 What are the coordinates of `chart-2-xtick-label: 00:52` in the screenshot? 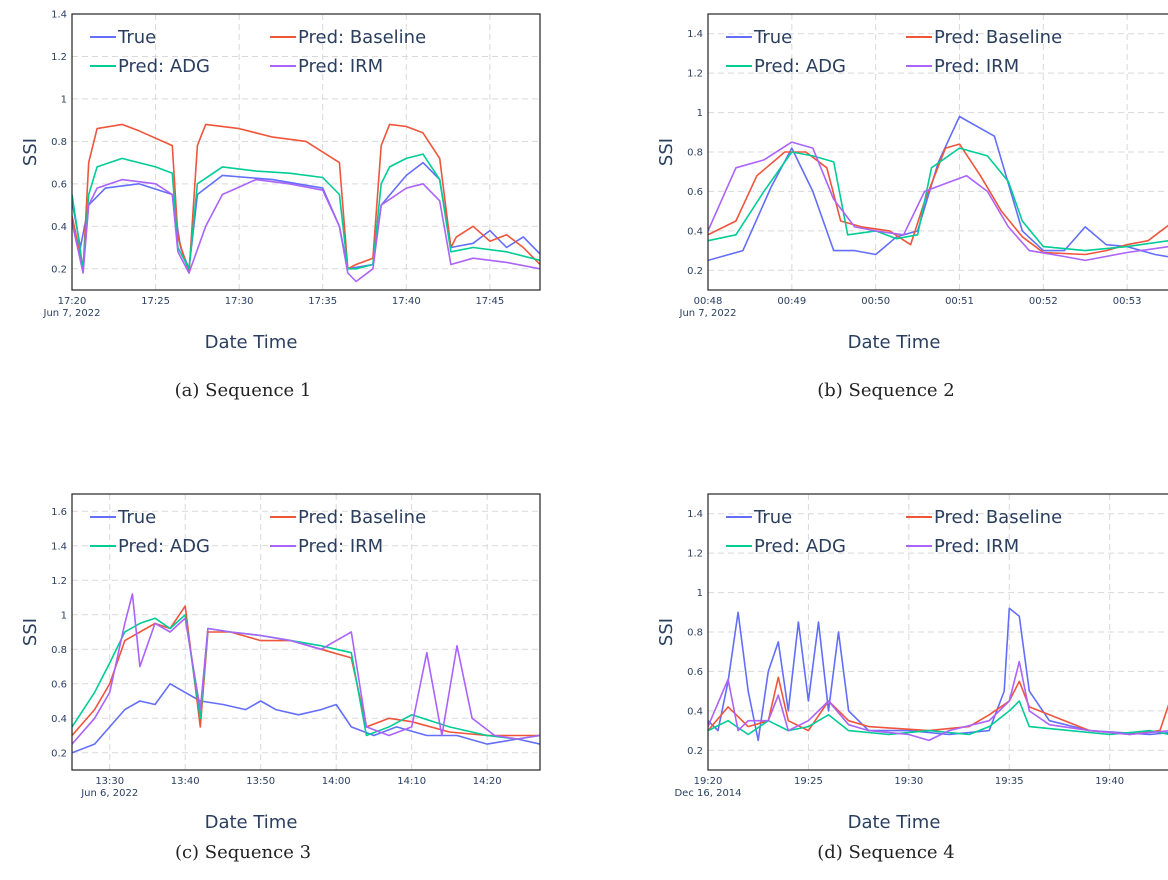 It's located at (1043, 301).